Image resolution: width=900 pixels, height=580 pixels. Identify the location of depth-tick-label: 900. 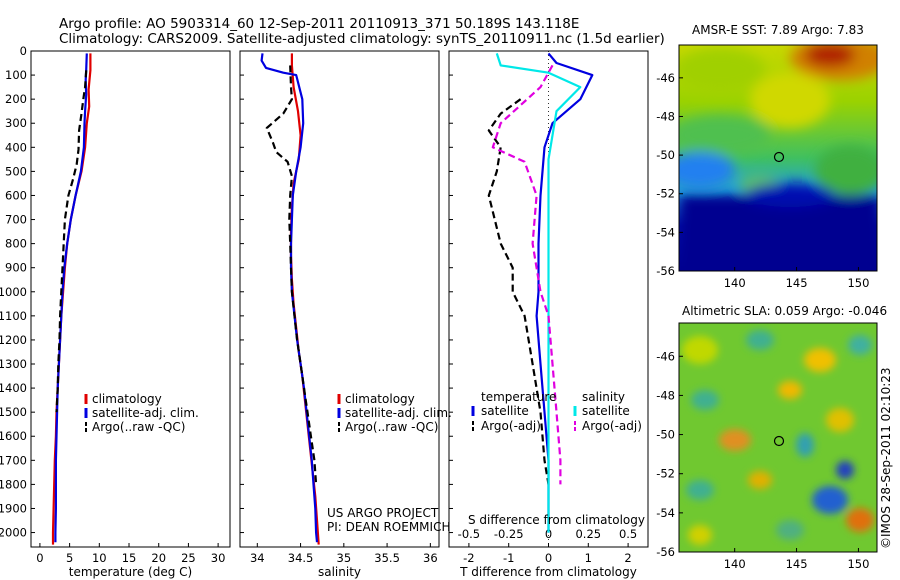
(16, 268).